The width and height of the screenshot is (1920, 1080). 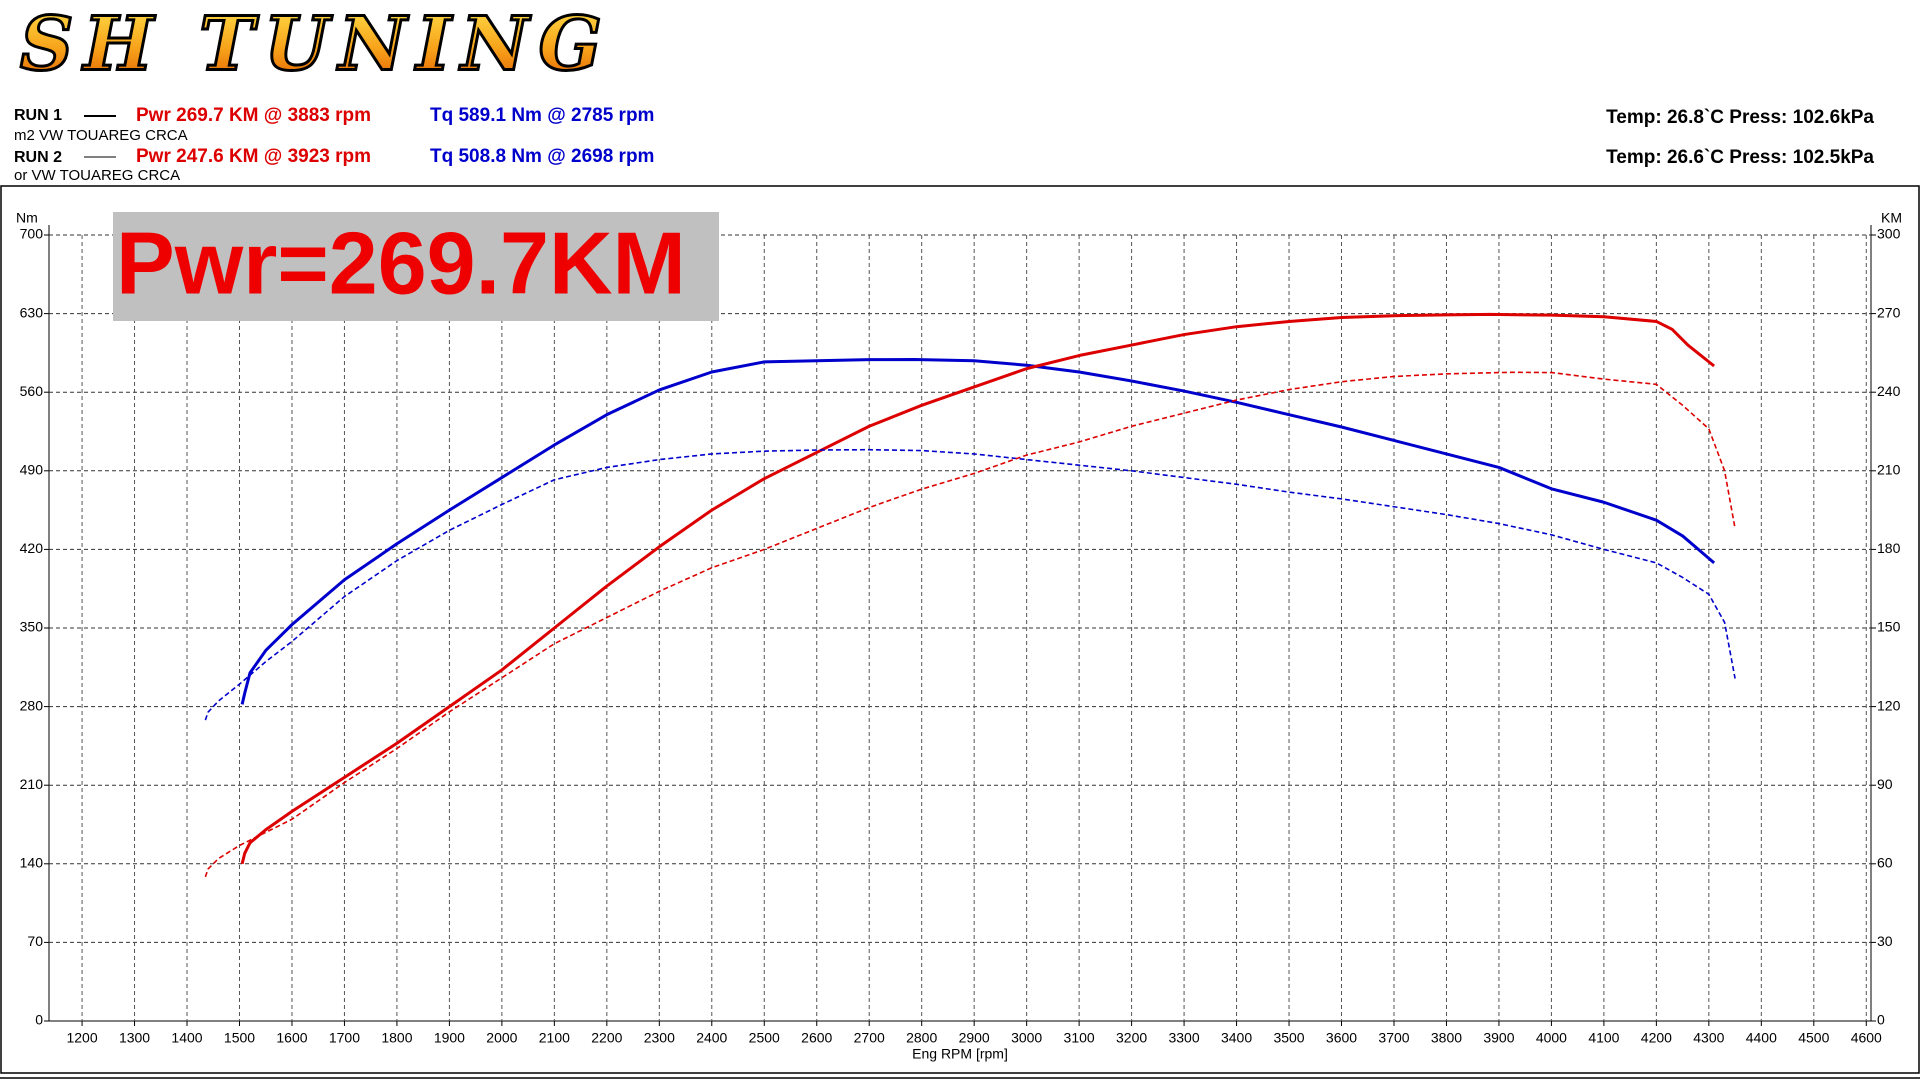 What do you see at coordinates (1656, 1038) in the screenshot?
I see `x-tick-label: 4200` at bounding box center [1656, 1038].